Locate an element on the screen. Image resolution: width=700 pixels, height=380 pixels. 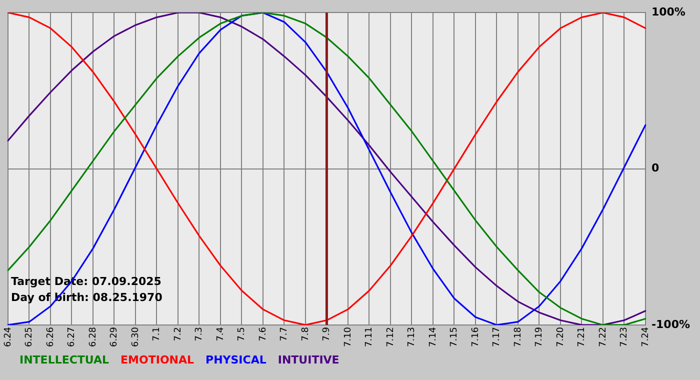
x-tick-label: 7.7 is located at coordinates (285, 334).